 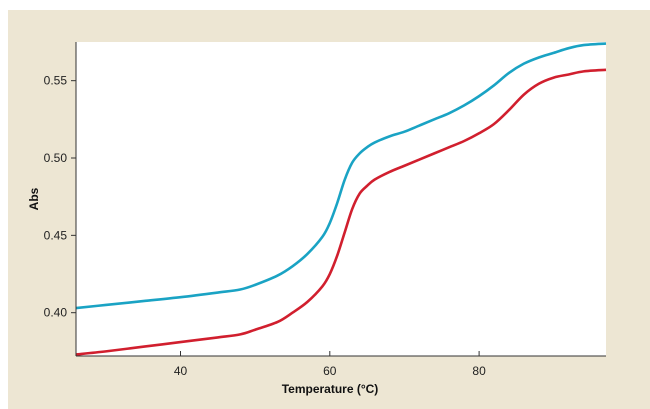 I want to click on x-tick-label: 60, so click(x=330, y=371).